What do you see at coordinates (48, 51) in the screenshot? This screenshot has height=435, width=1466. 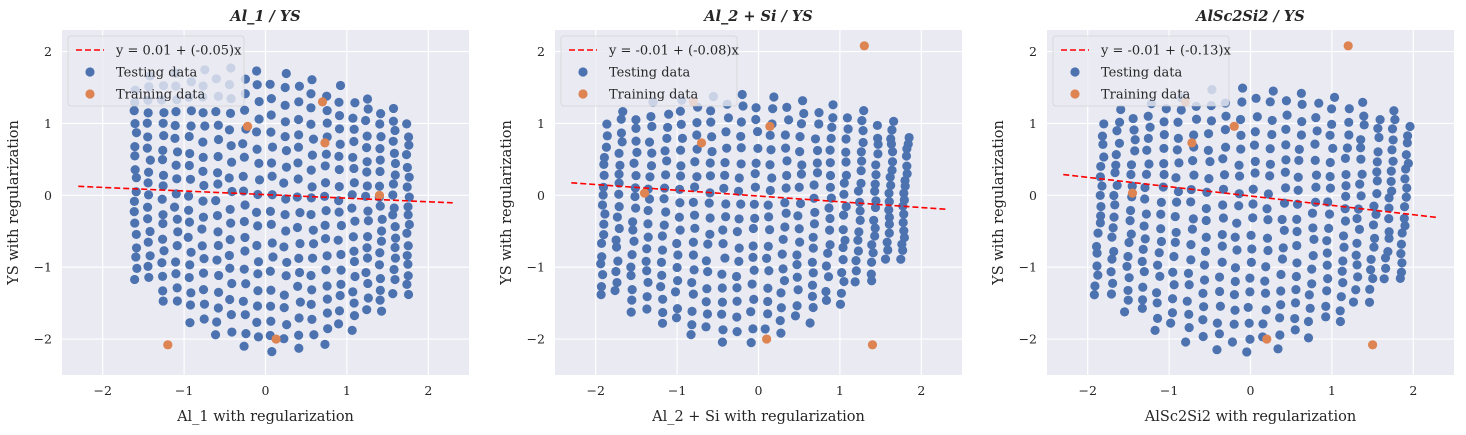 I see `y-tick-label: 2` at bounding box center [48, 51].